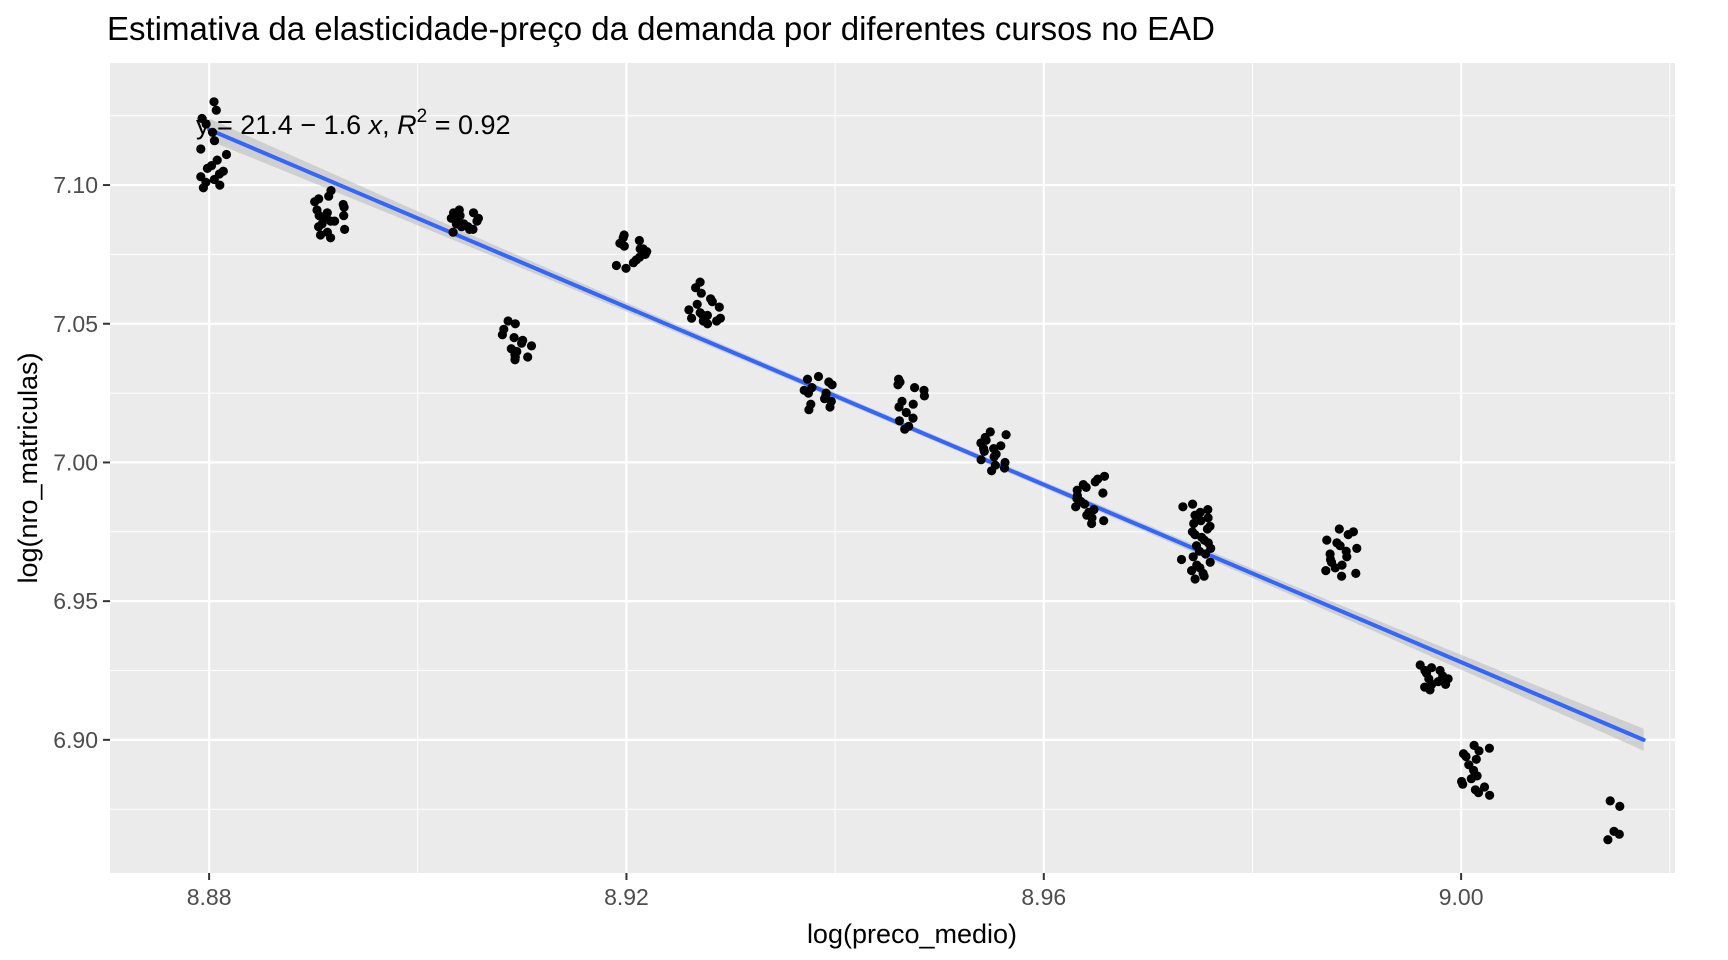 The height and width of the screenshot is (960, 1728). I want to click on y-tick-label: 7.10, so click(75, 185).